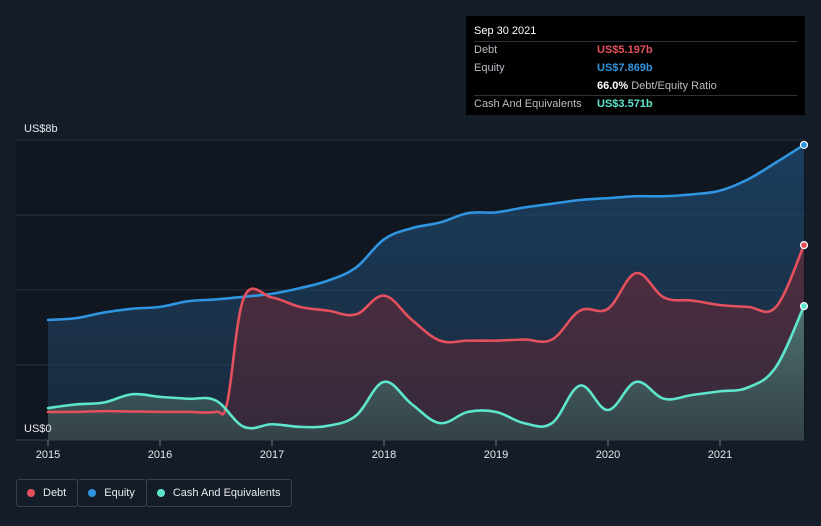  I want to click on legend-item-cash: Cash And Equivalents, so click(219, 493).